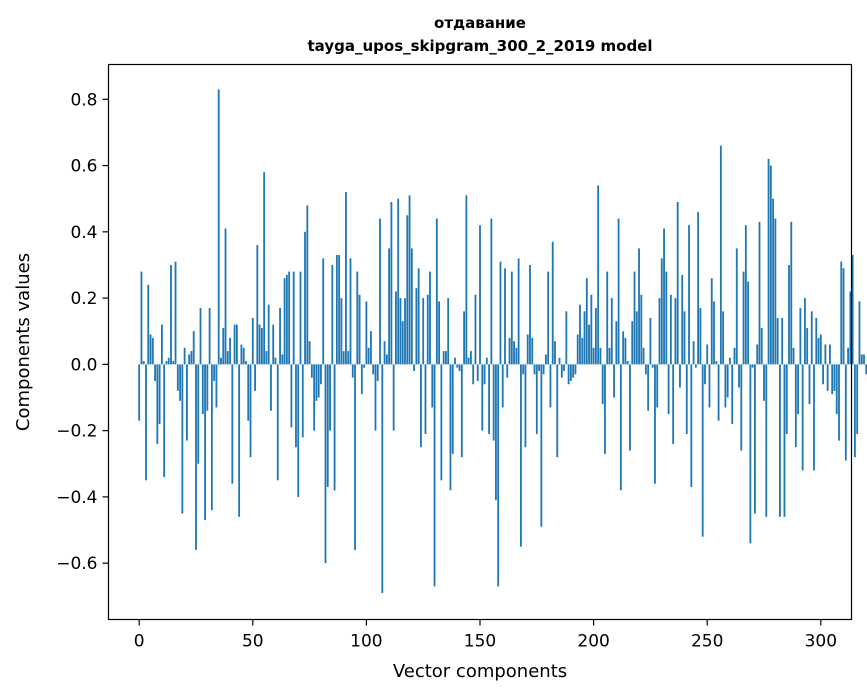 The width and height of the screenshot is (867, 696). Describe the element at coordinates (83, 233) in the screenshot. I see `y-tick-label-5: 0.4` at that location.